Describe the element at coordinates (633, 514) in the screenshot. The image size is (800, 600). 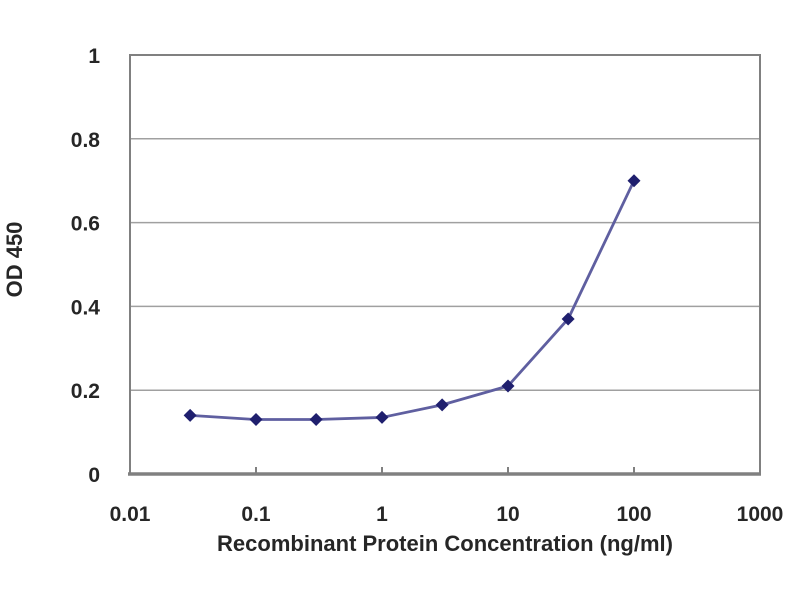
I see `x-tick-label-100: 100` at that location.